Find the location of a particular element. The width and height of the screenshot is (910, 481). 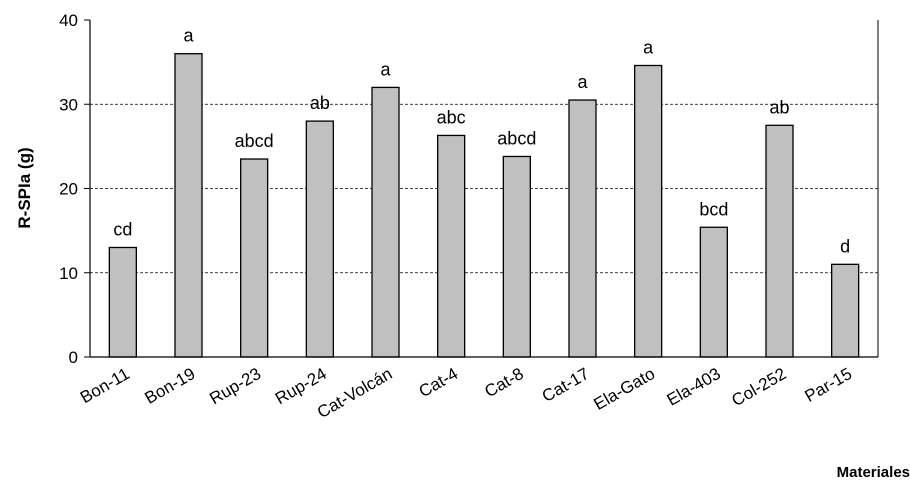

y-tick-label: 10 is located at coordinates (68, 273).